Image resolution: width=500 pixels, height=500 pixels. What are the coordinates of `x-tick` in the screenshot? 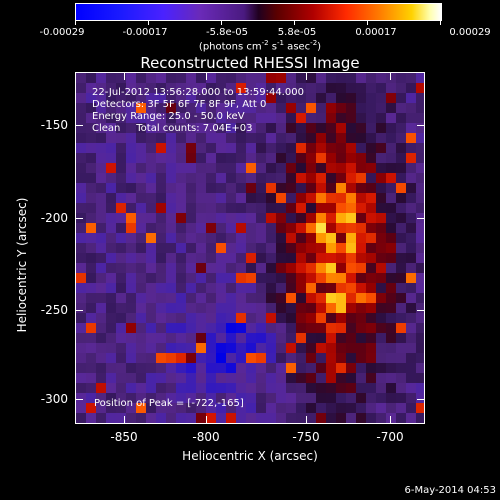 It's located at (390, 420).